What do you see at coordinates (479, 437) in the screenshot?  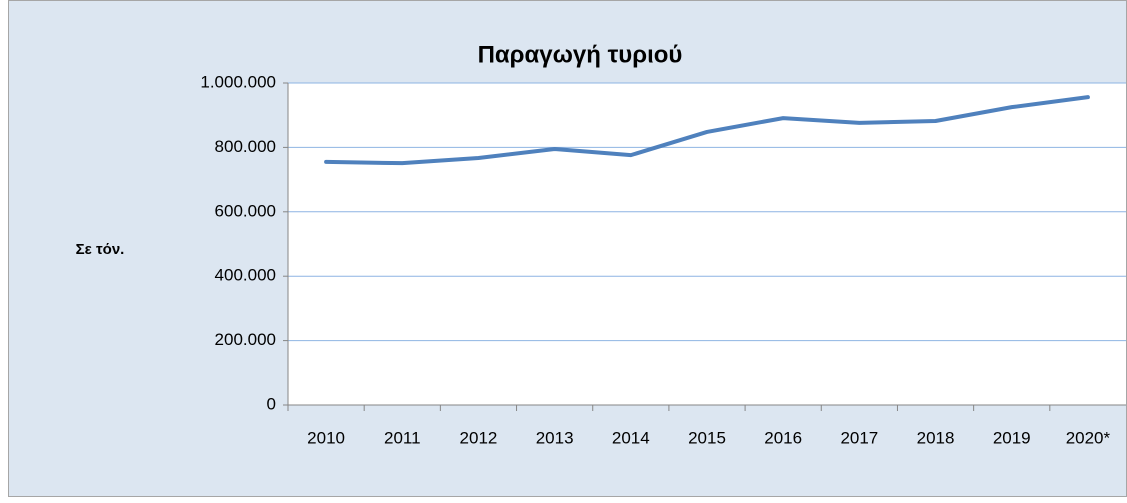 I see `x-tick-label: 2012` at bounding box center [479, 437].